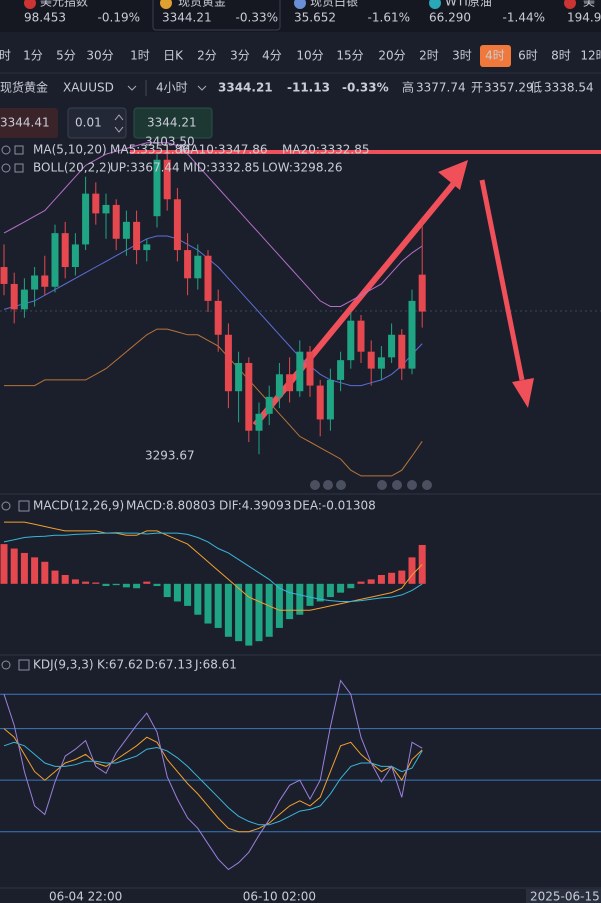 The width and height of the screenshot is (601, 903). Describe the element at coordinates (590, 56) in the screenshot. I see `timeframe-tab: 12时` at that location.